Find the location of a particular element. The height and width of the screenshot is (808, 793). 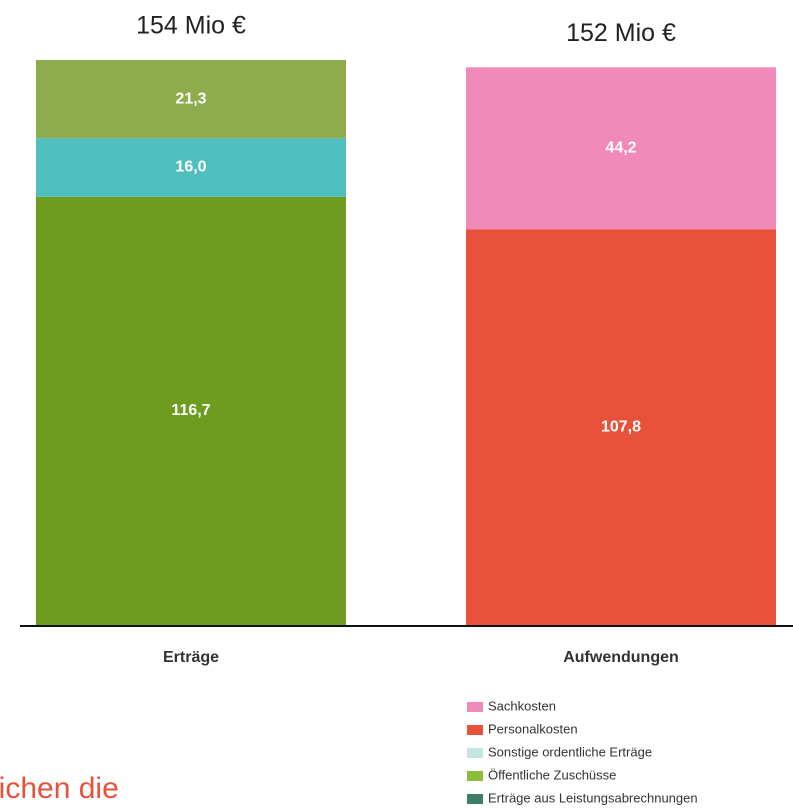

value-label: 21,3 is located at coordinates (190, 98).